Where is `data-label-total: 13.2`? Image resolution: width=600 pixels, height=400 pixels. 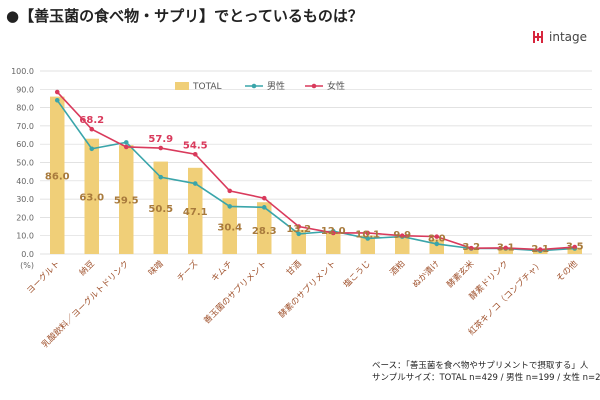
data-label-total: 13.2 is located at coordinates (298, 229).